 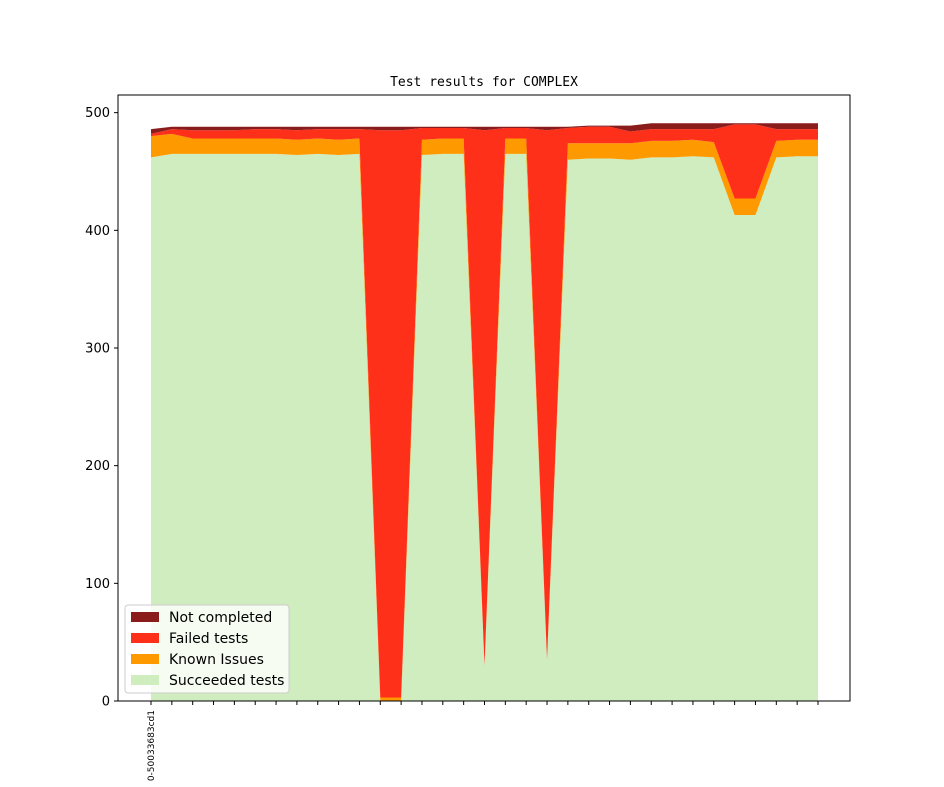 What do you see at coordinates (145, 659) in the screenshot?
I see `legend-swatch-known-issues` at bounding box center [145, 659].